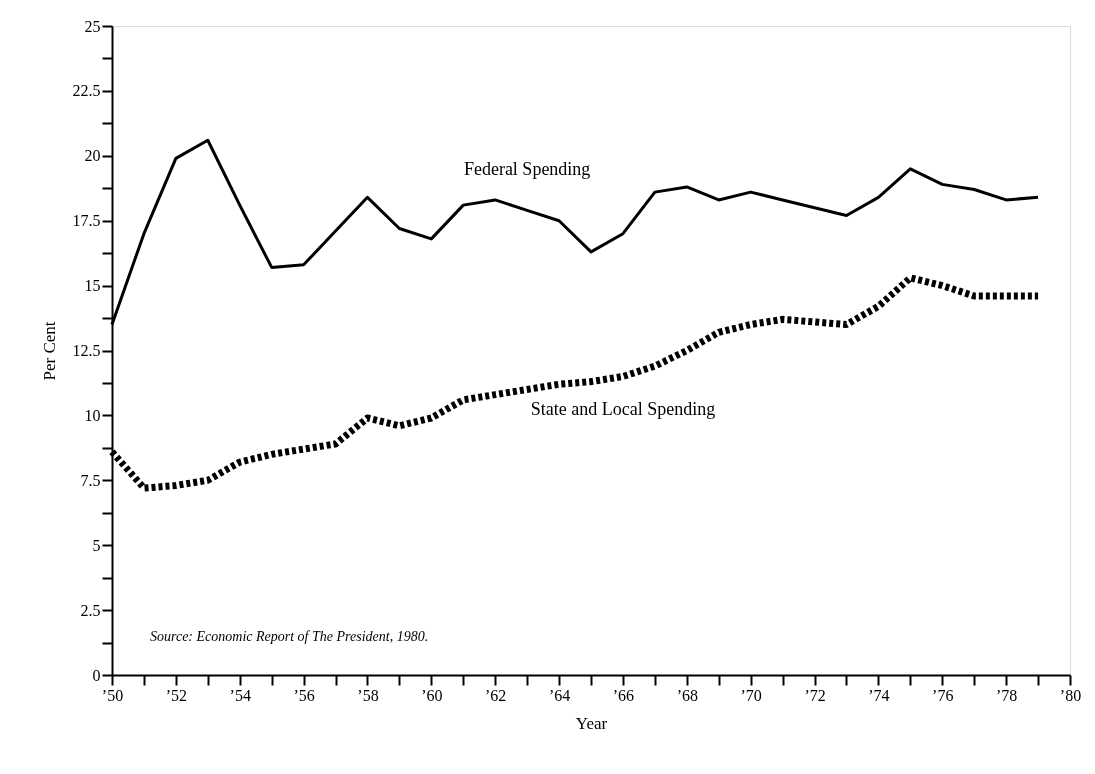 This screenshot has height=774, width=1095. Describe the element at coordinates (86, 221) in the screenshot. I see `y-tick-label: 17.5` at that location.